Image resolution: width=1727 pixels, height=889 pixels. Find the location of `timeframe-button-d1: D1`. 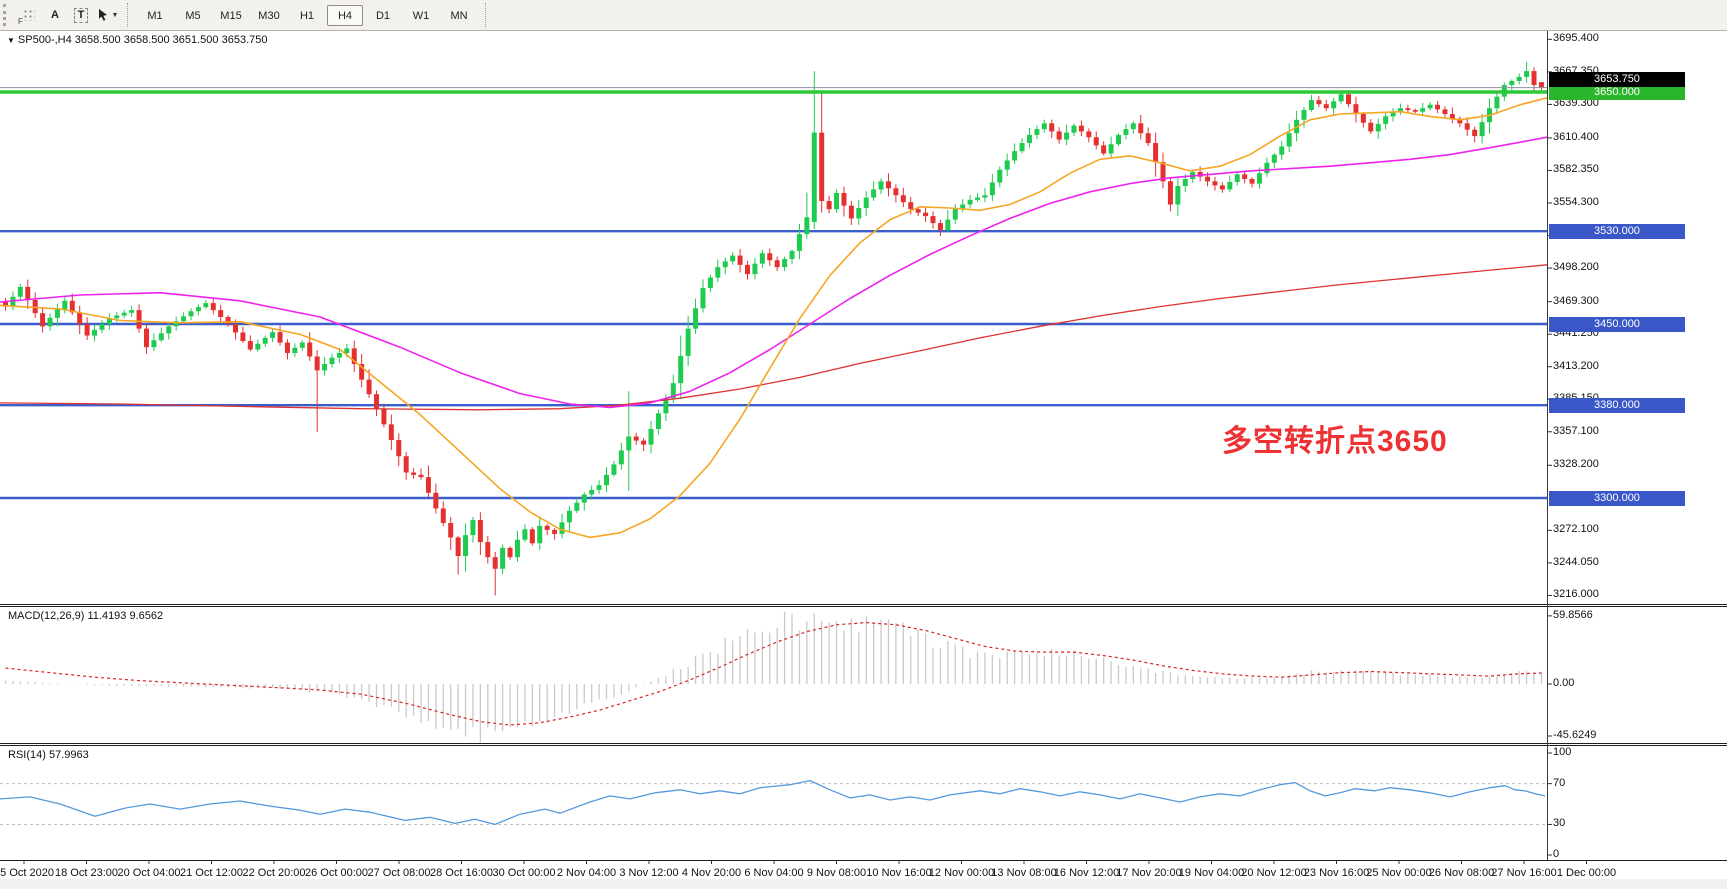

timeframe-button-d1: D1 is located at coordinates (383, 15).